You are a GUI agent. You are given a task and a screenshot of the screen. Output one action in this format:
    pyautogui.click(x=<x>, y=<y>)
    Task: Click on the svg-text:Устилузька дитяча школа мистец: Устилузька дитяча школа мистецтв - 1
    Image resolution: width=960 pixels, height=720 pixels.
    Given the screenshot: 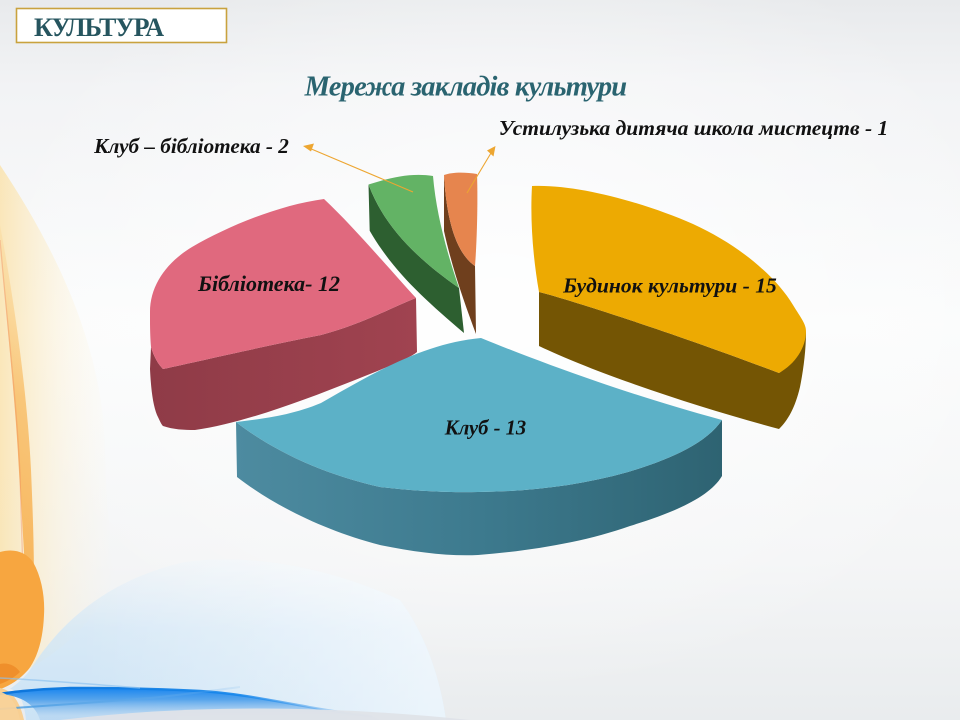 What is the action you would take?
    pyautogui.click(x=694, y=128)
    